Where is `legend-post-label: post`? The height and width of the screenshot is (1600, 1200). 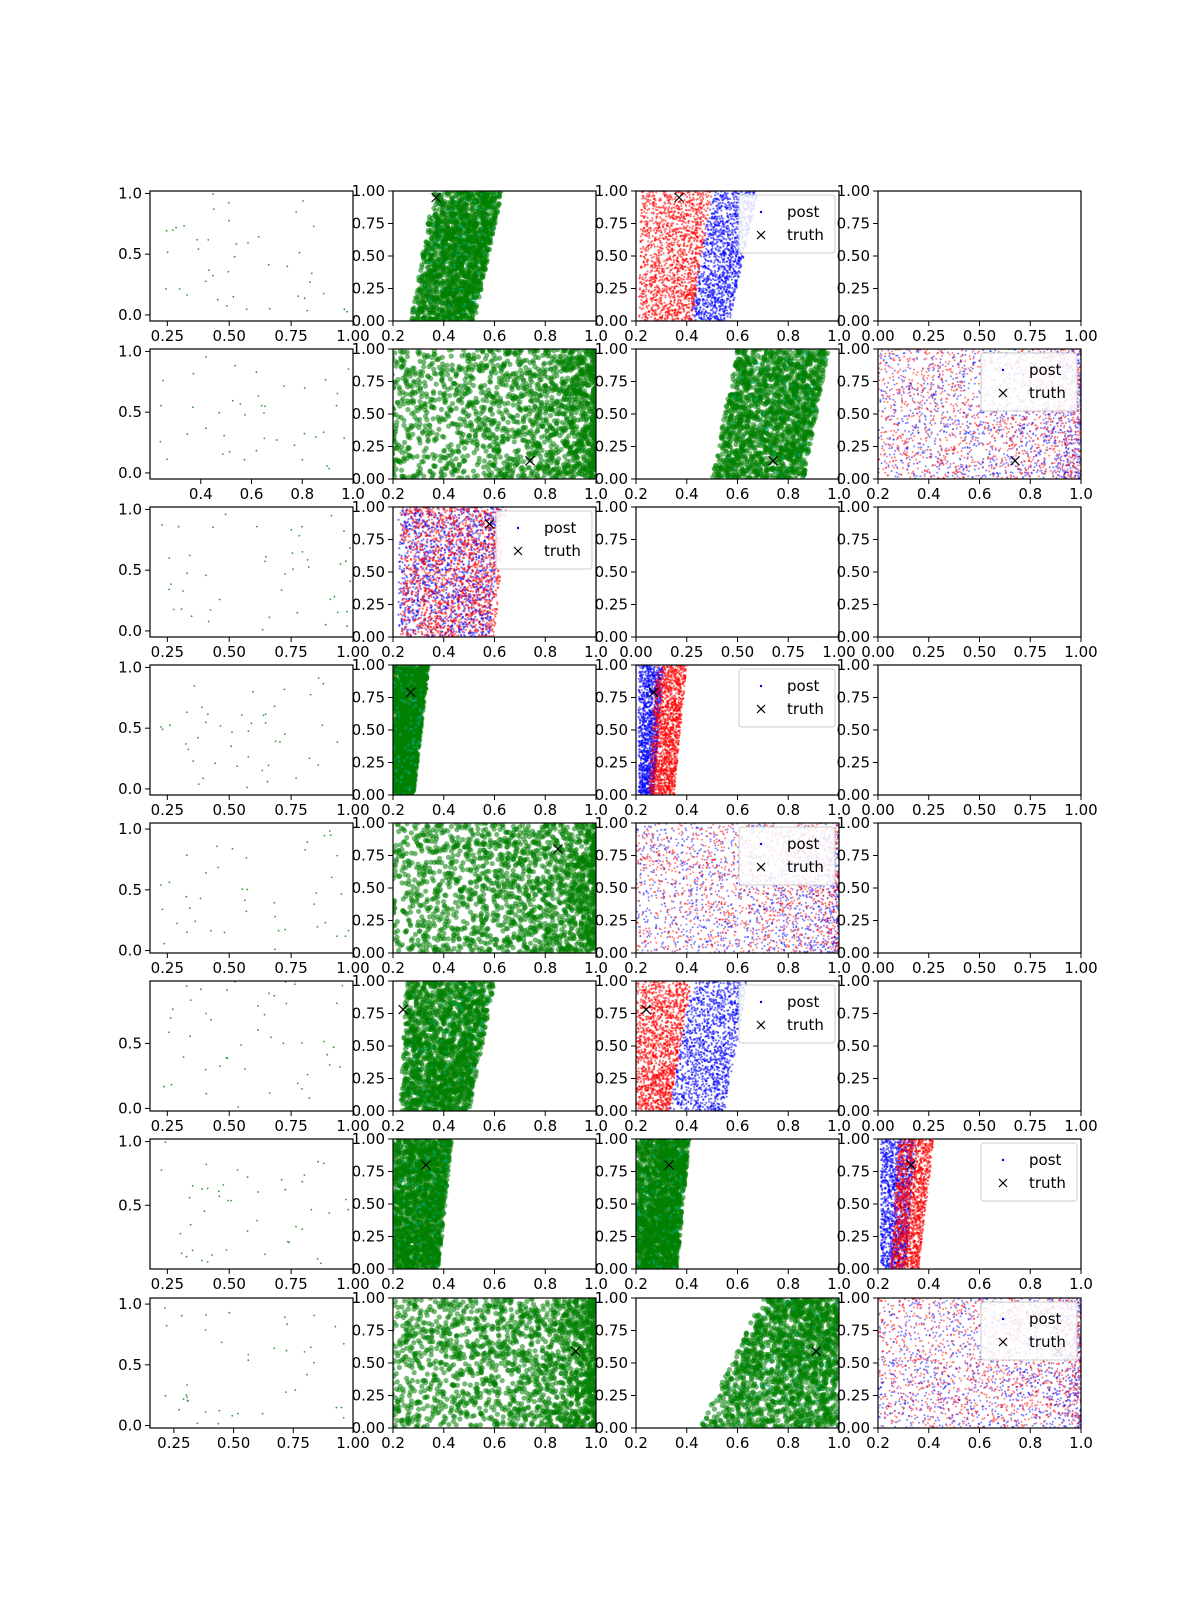
legend-post-label: post is located at coordinates (803, 212).